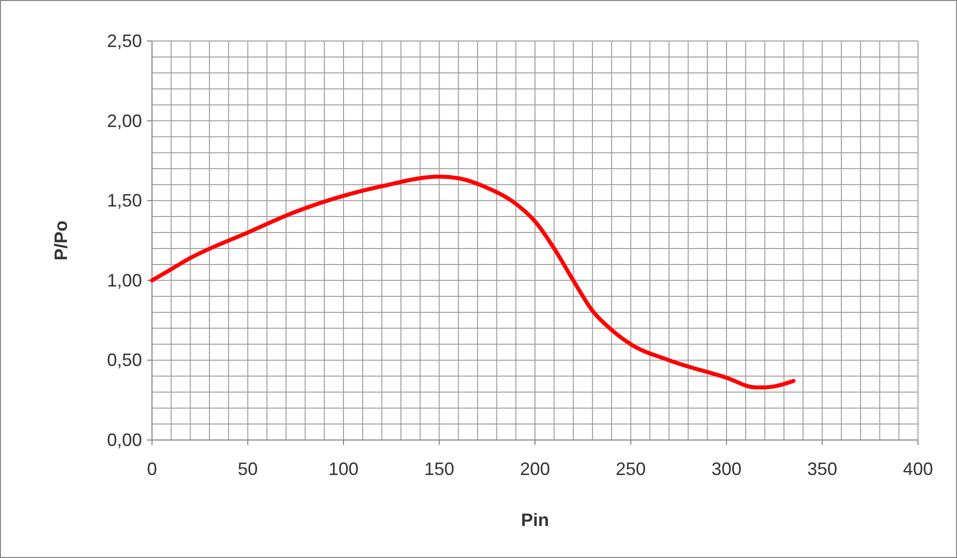 This screenshot has width=957, height=558. Describe the element at coordinates (726, 469) in the screenshot. I see `x-tick-label: 300` at that location.